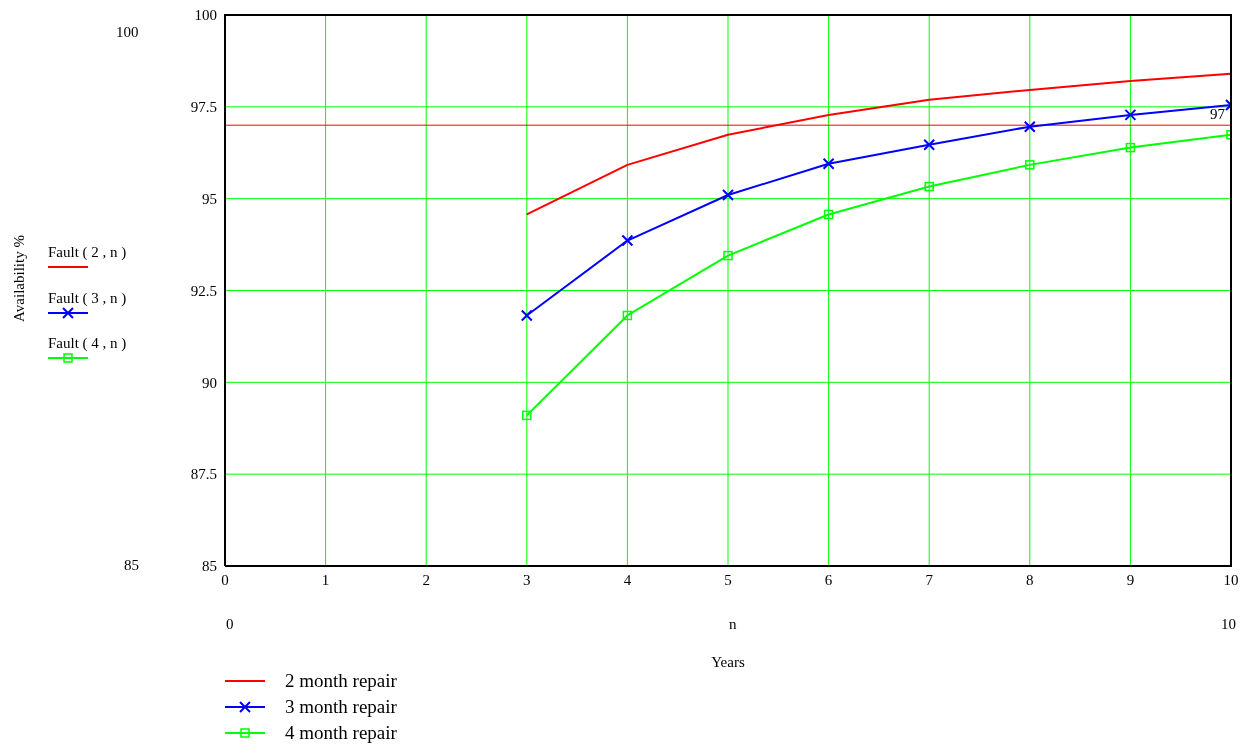 The height and width of the screenshot is (754, 1250). Describe the element at coordinates (929, 579) in the screenshot. I see `x-tick-label: 7` at that location.